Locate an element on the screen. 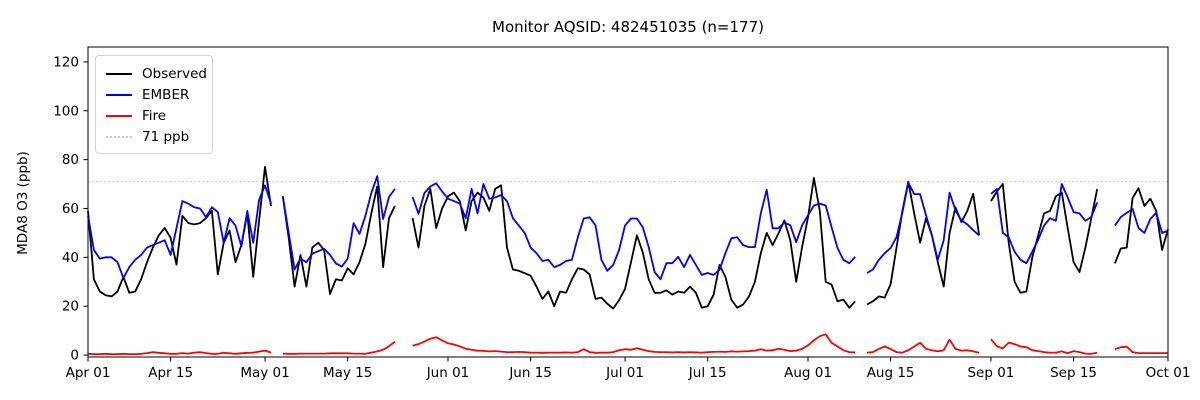 The height and width of the screenshot is (400, 1200). svg-text: Jun 15 is located at coordinates (530, 373).